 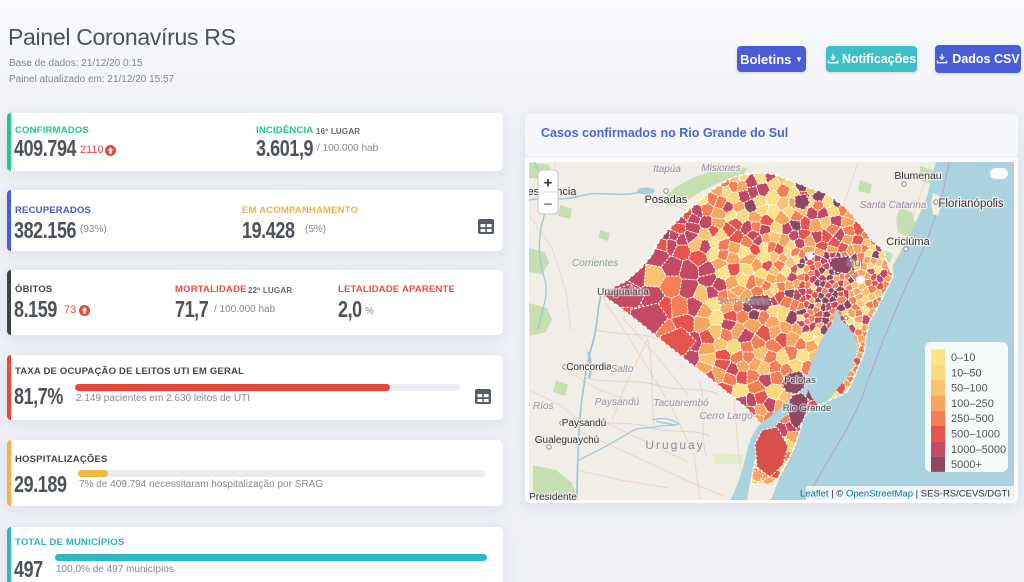 I want to click on svg-text: 100–250, so click(x=972, y=404).